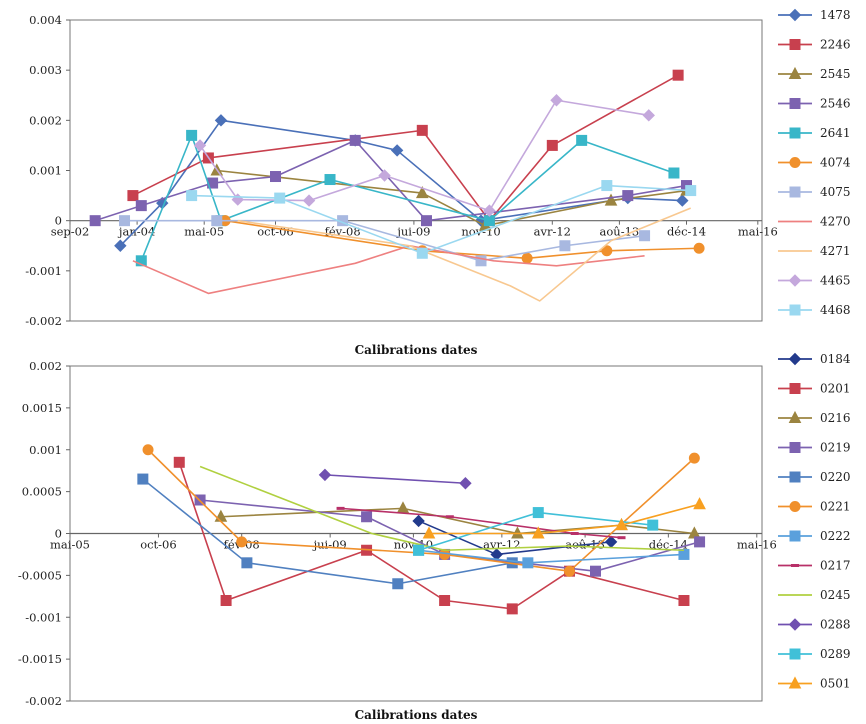 This screenshot has height=724, width=866. I want to click on y-tick-label: -0.002, so click(43, 701).